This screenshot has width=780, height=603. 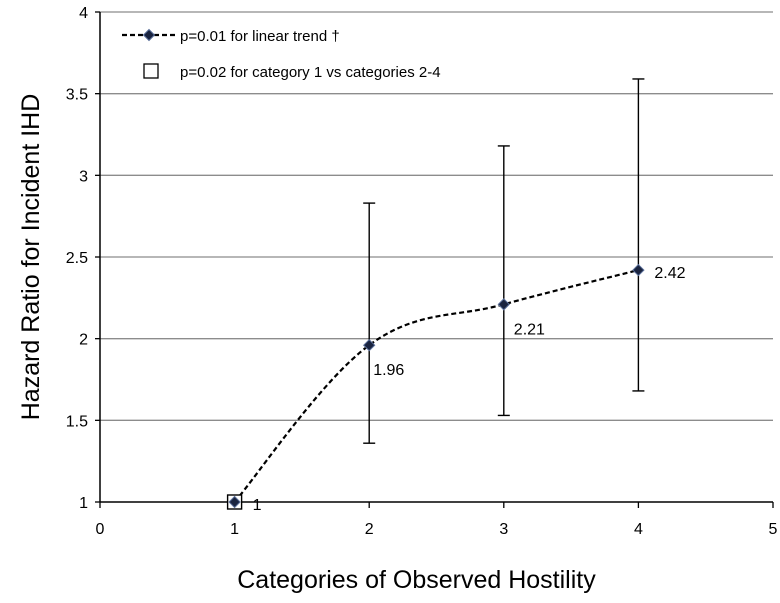 What do you see at coordinates (416, 580) in the screenshot?
I see `x-axis-title: Categories of Observed Hostility` at bounding box center [416, 580].